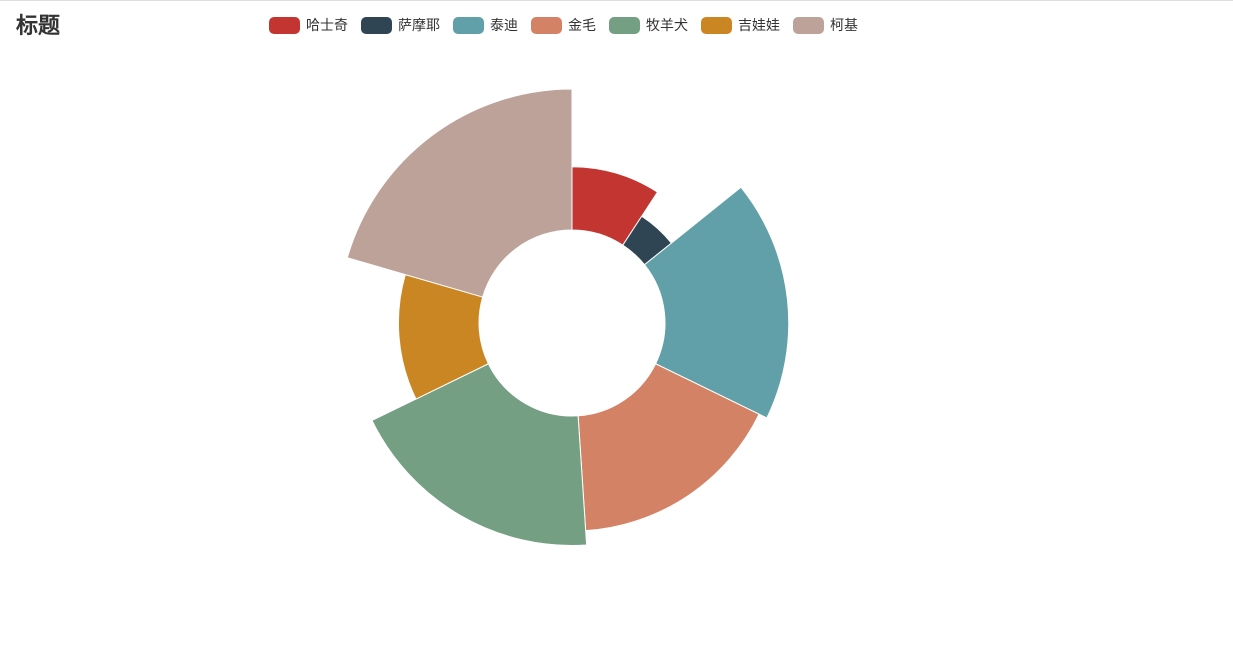  What do you see at coordinates (419, 25) in the screenshot?
I see `legend-label: 萨摩耶` at bounding box center [419, 25].